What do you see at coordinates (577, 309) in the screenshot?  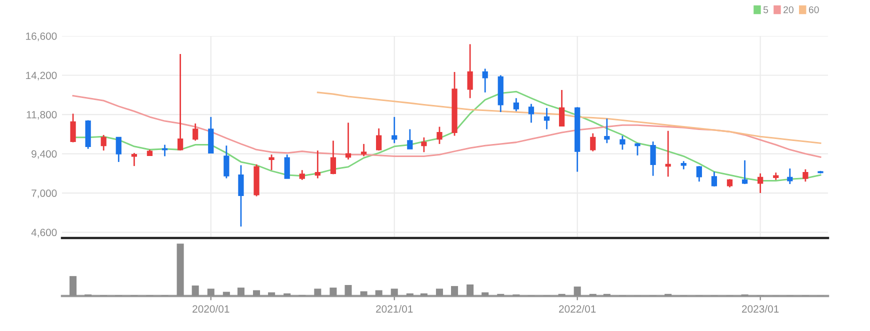 I see `x-tick-label: 2022/01` at bounding box center [577, 309].